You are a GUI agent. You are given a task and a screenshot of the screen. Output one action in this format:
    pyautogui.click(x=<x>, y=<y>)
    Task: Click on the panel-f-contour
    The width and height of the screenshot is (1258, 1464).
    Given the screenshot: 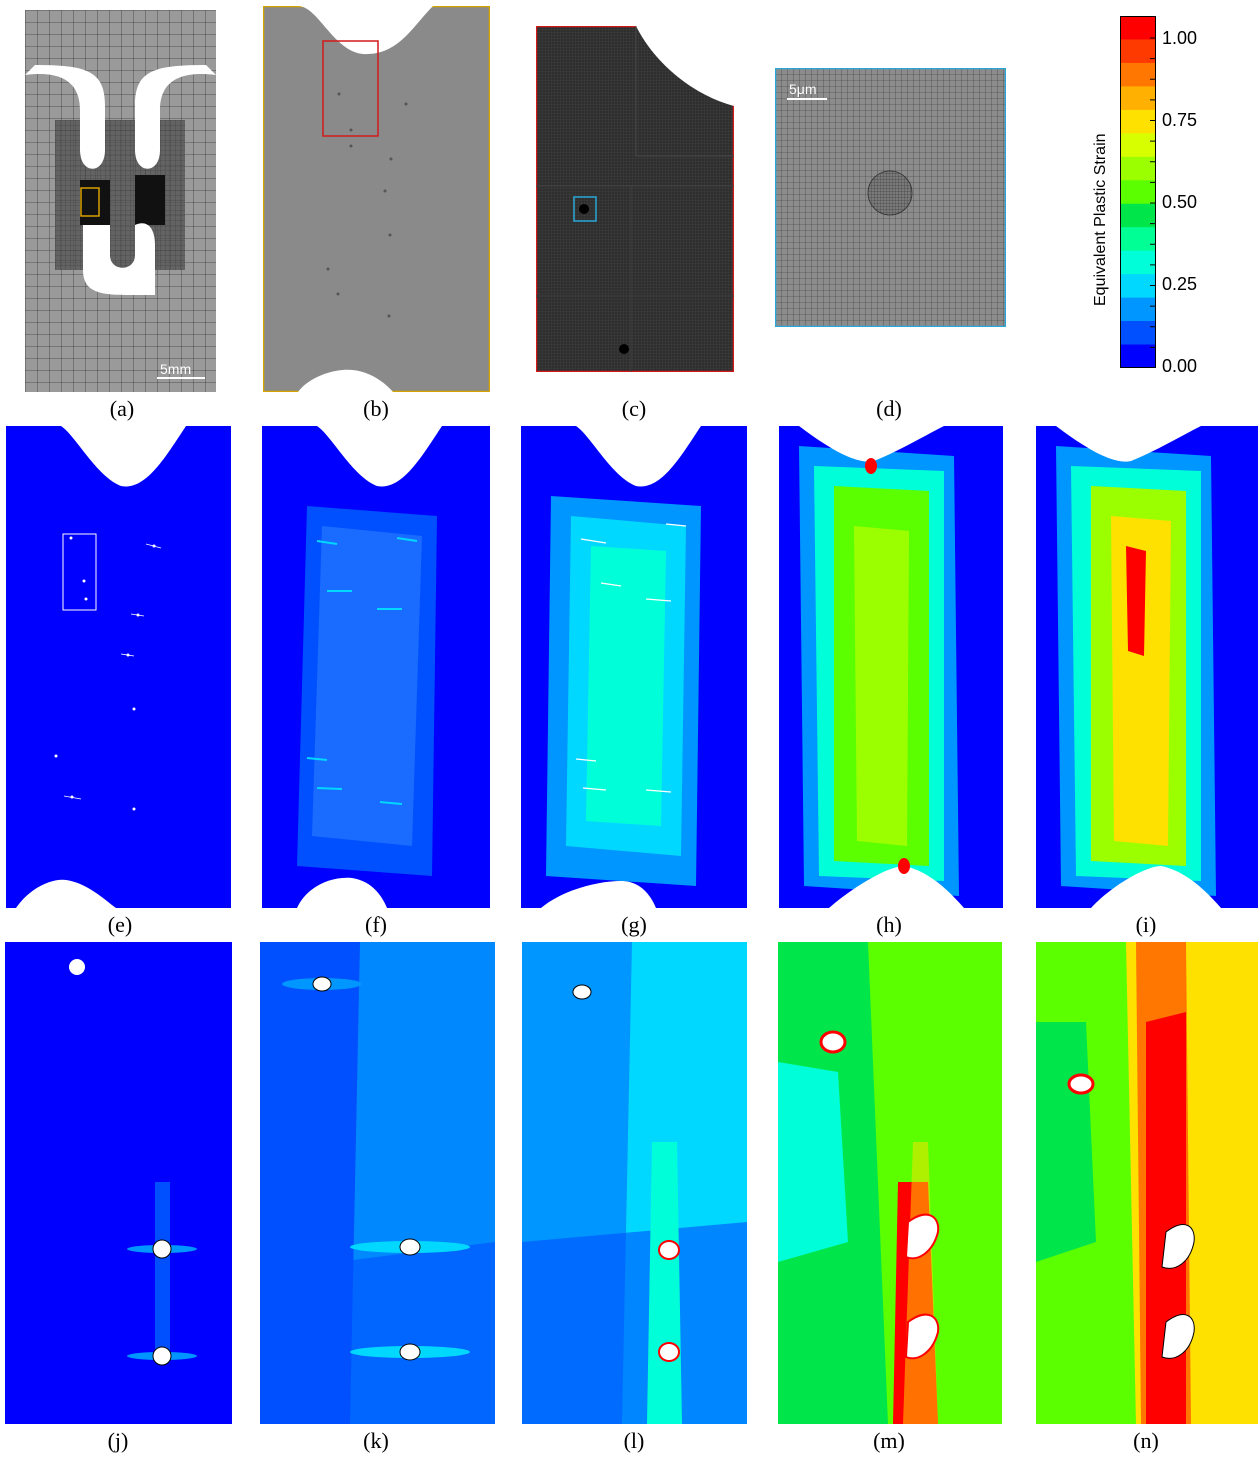 What is the action you would take?
    pyautogui.click(x=376, y=667)
    